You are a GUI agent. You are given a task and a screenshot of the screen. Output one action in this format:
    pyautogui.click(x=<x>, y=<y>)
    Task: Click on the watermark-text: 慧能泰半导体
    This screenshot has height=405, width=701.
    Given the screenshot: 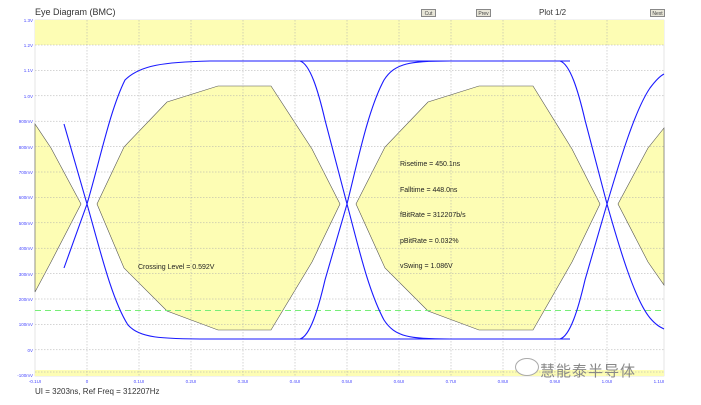 What is the action you would take?
    pyautogui.click(x=588, y=371)
    